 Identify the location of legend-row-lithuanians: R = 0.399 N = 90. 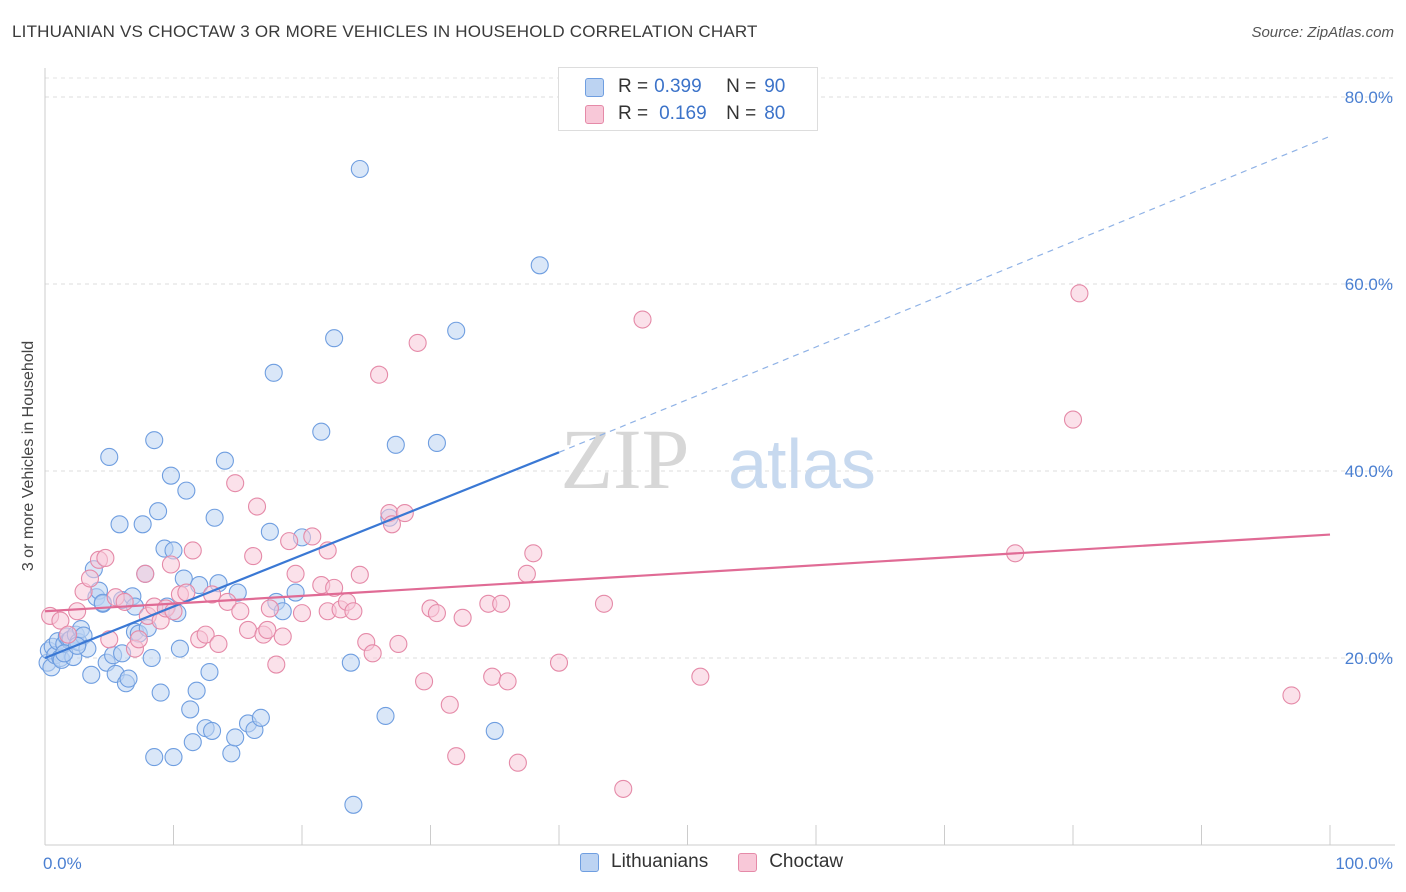
(685, 87).